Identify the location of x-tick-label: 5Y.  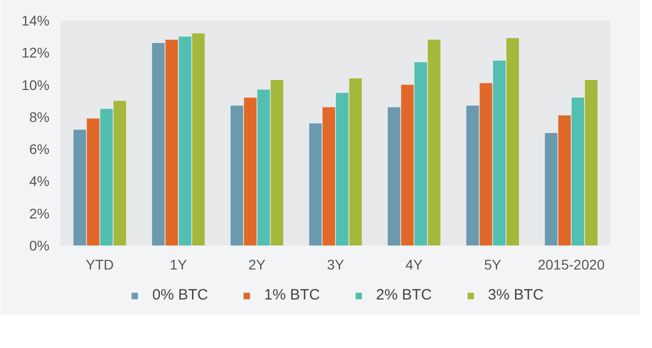
(493, 264).